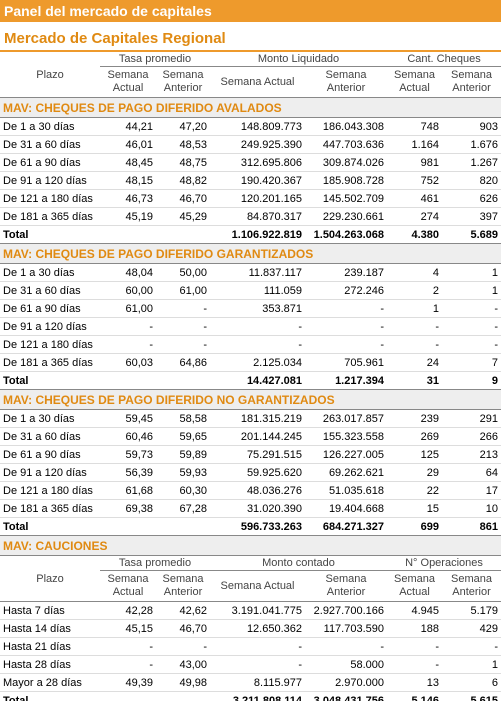  I want to click on total-row: Total 596.733.263 684.271.327 699 861, so click(250, 526).